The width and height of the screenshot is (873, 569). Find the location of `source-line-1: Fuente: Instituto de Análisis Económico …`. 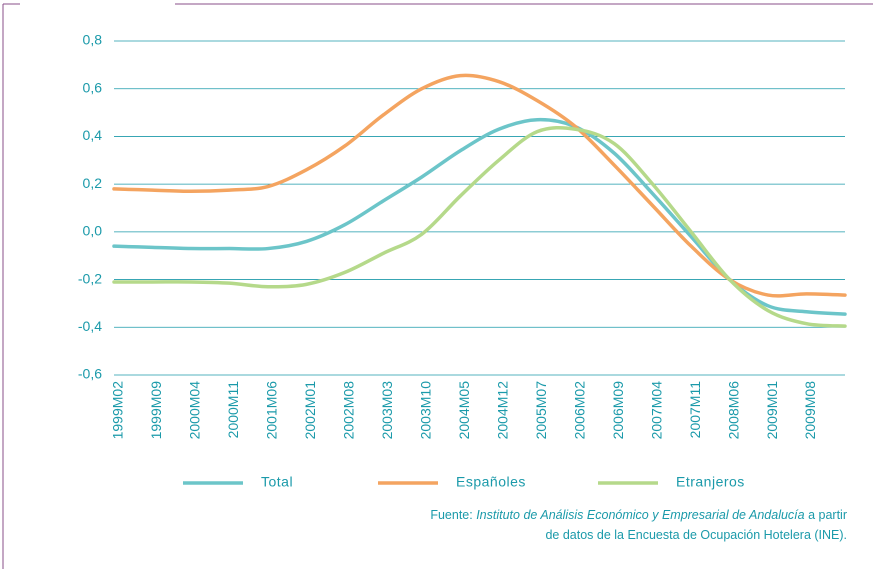

source-line-1: Fuente: Instituto de Análisis Económico … is located at coordinates (638, 515).